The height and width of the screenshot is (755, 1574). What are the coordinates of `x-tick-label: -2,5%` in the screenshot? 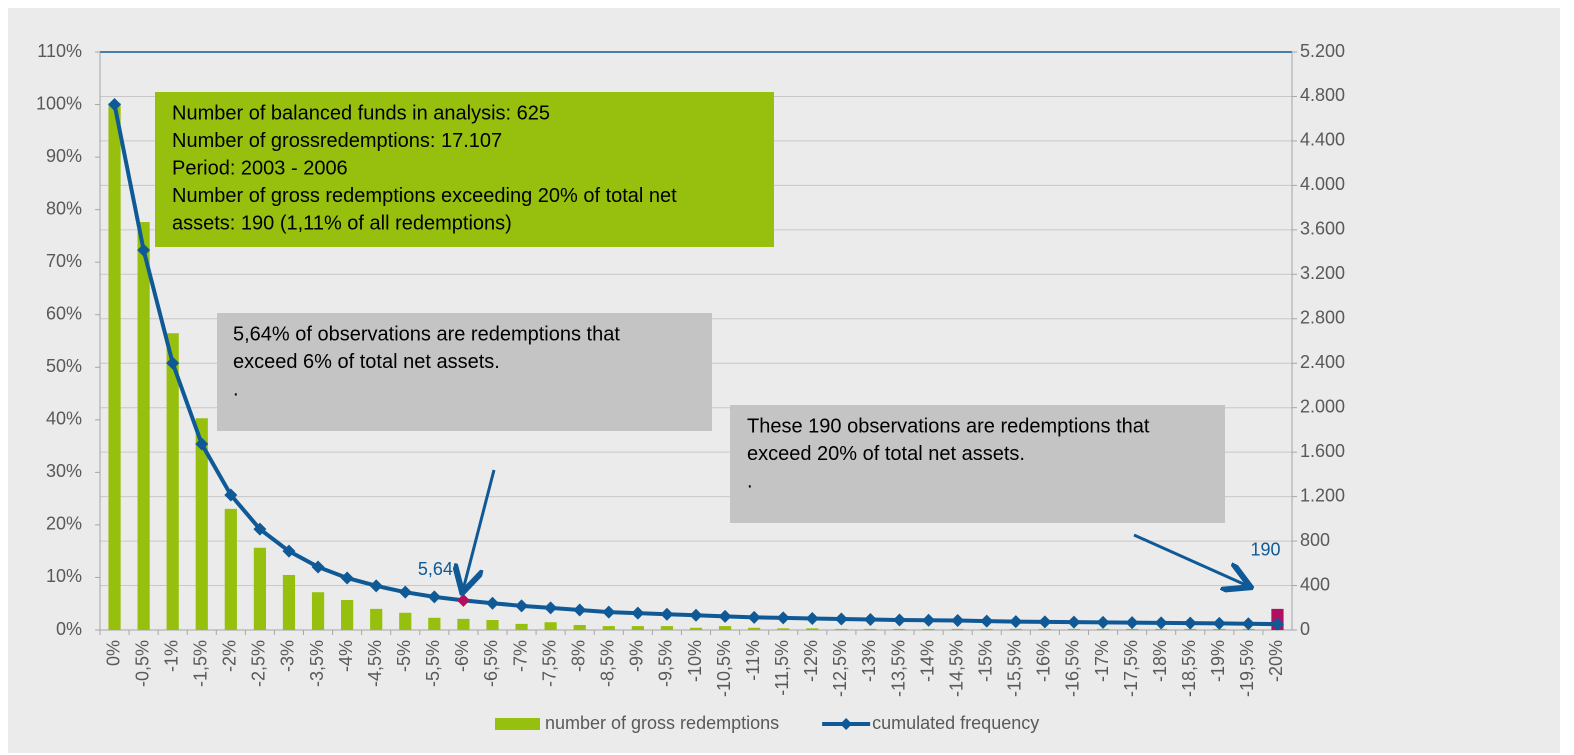 It's located at (259, 663).